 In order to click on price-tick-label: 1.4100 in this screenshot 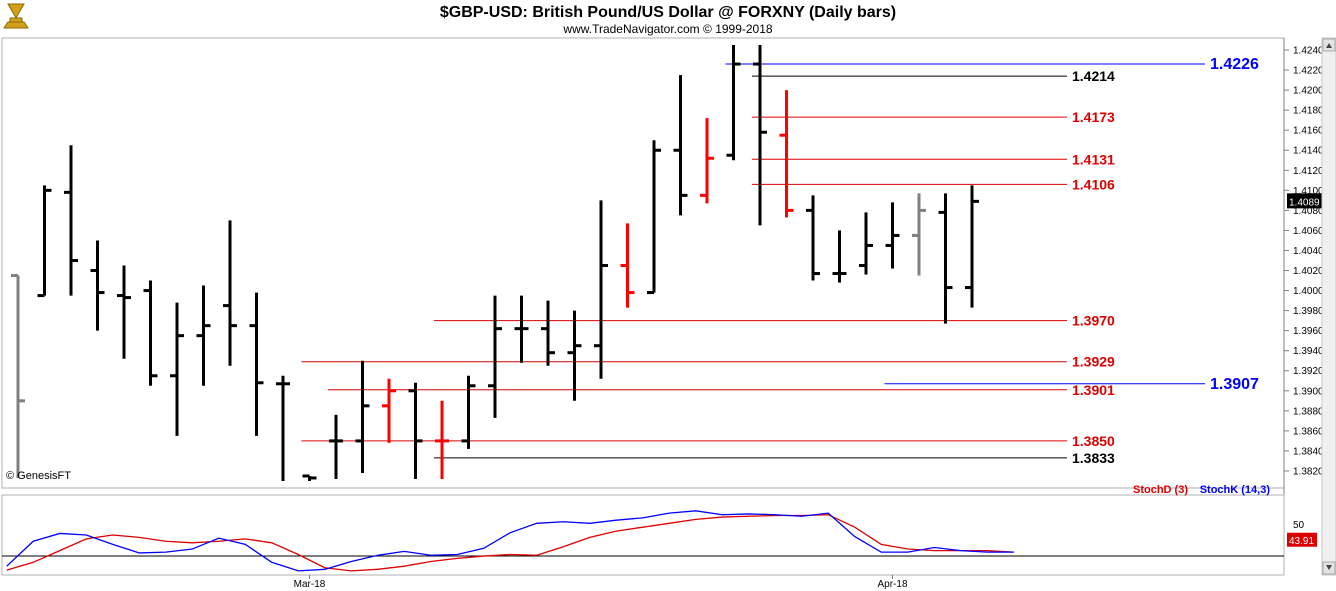, I will do `click(1308, 191)`.